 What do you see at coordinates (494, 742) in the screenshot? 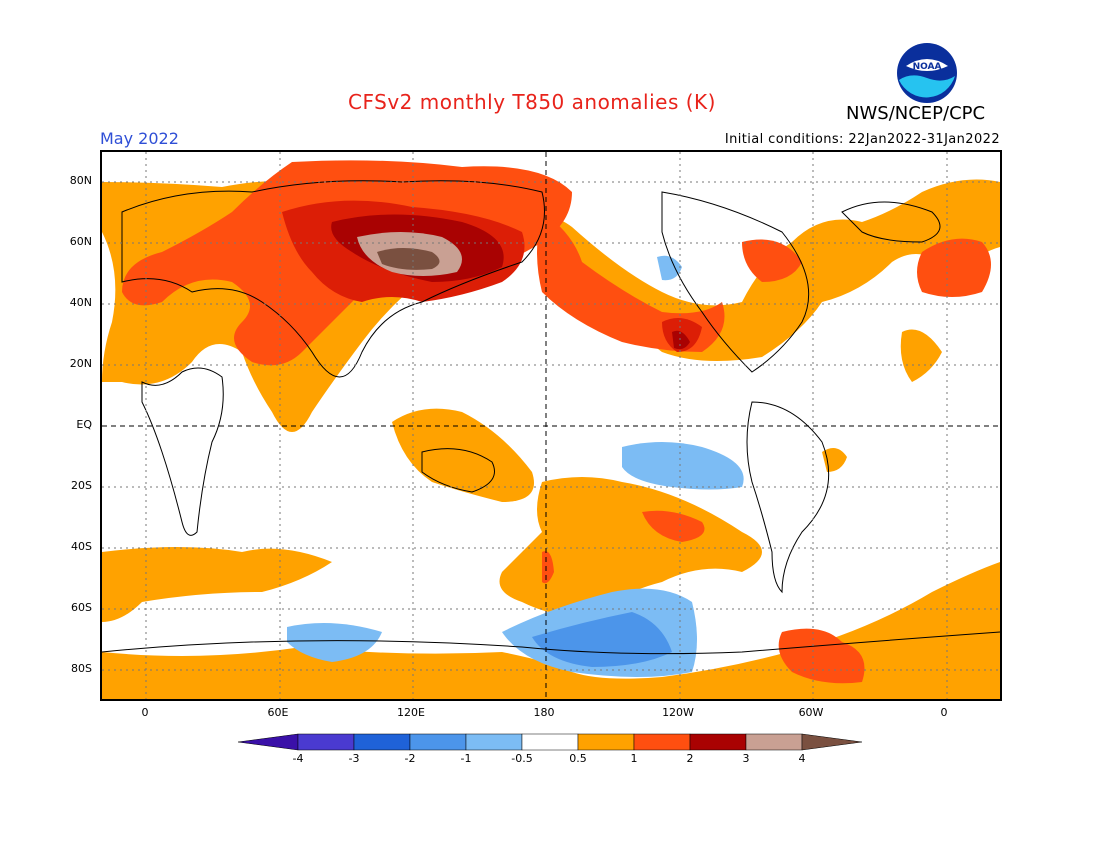
I see `colorbar-segment-neg1-neg05` at bounding box center [494, 742].